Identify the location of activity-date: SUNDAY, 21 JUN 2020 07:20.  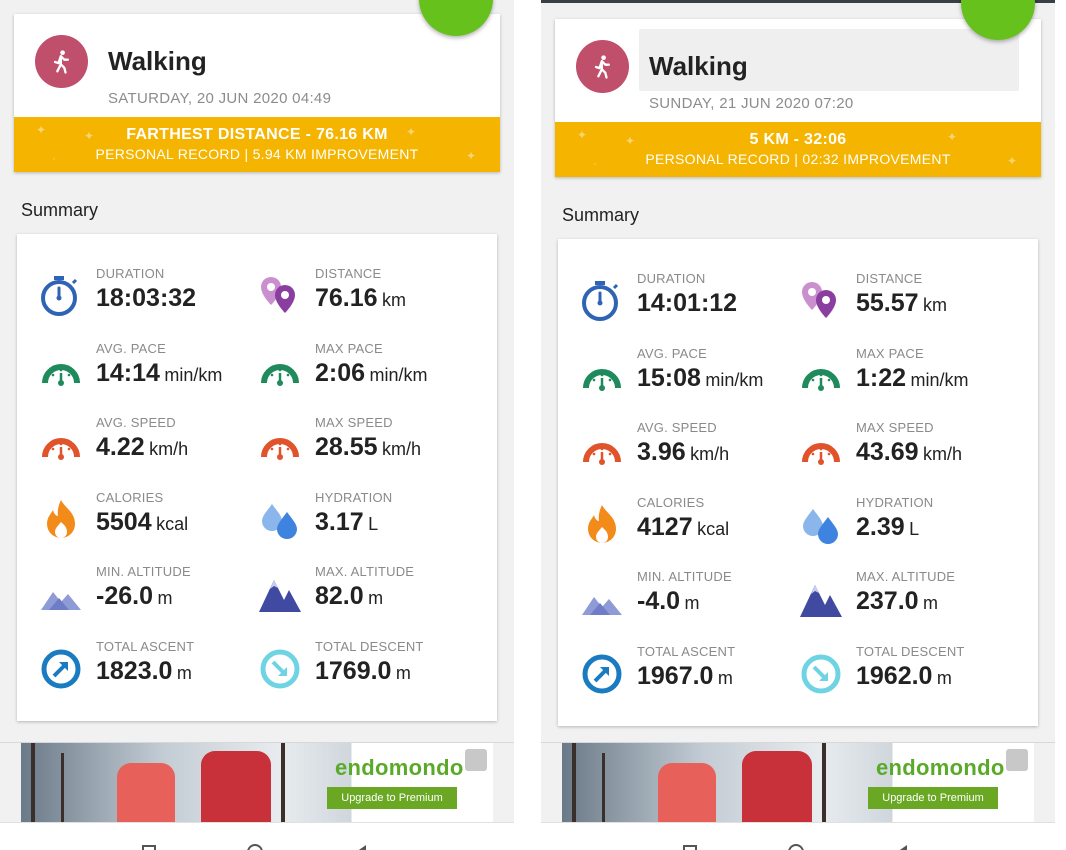
(751, 103).